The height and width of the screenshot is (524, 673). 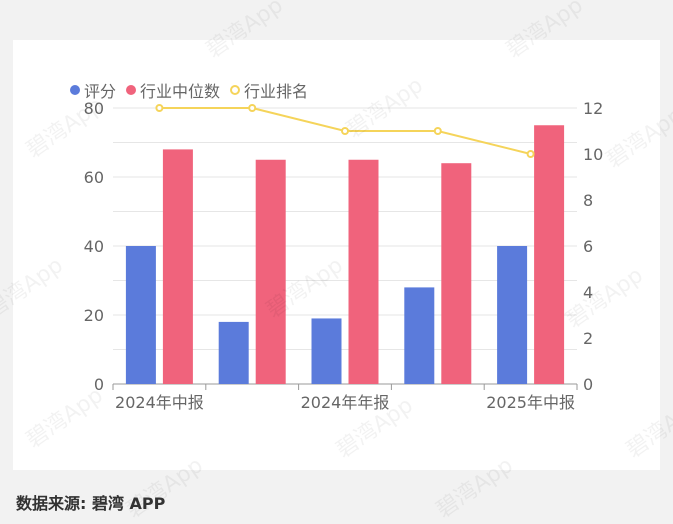 I want to click on x-tick-label: 2024年年报, so click(x=345, y=402).